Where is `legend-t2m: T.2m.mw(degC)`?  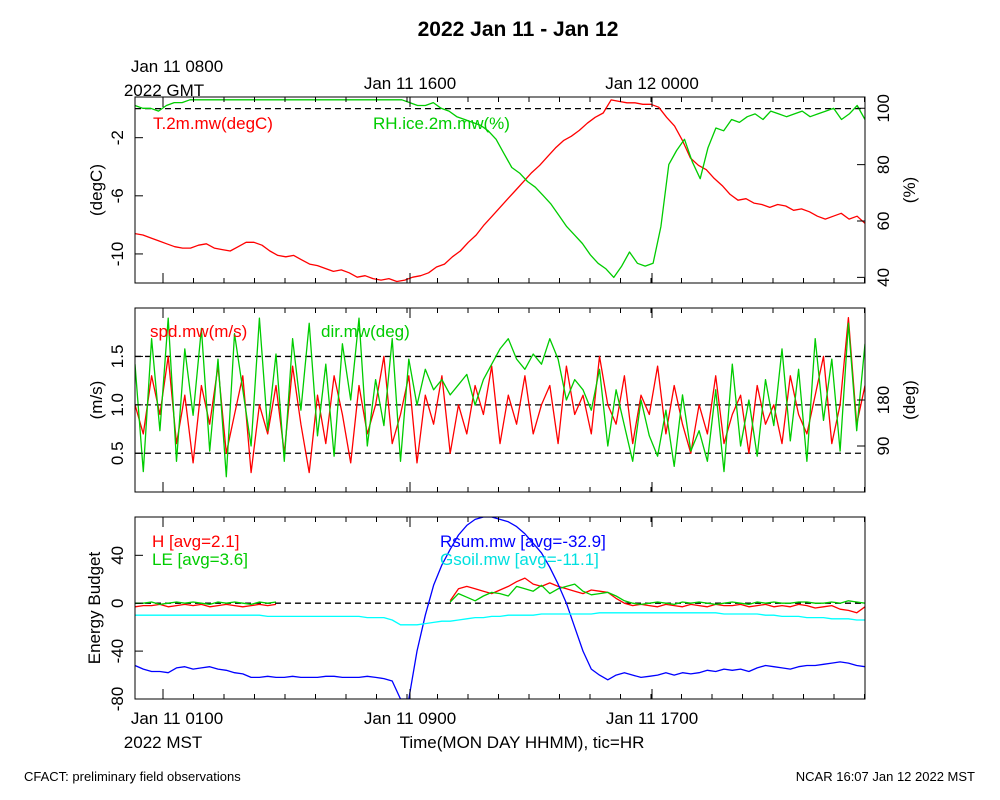 legend-t2m: T.2m.mw(degC) is located at coordinates (213, 123).